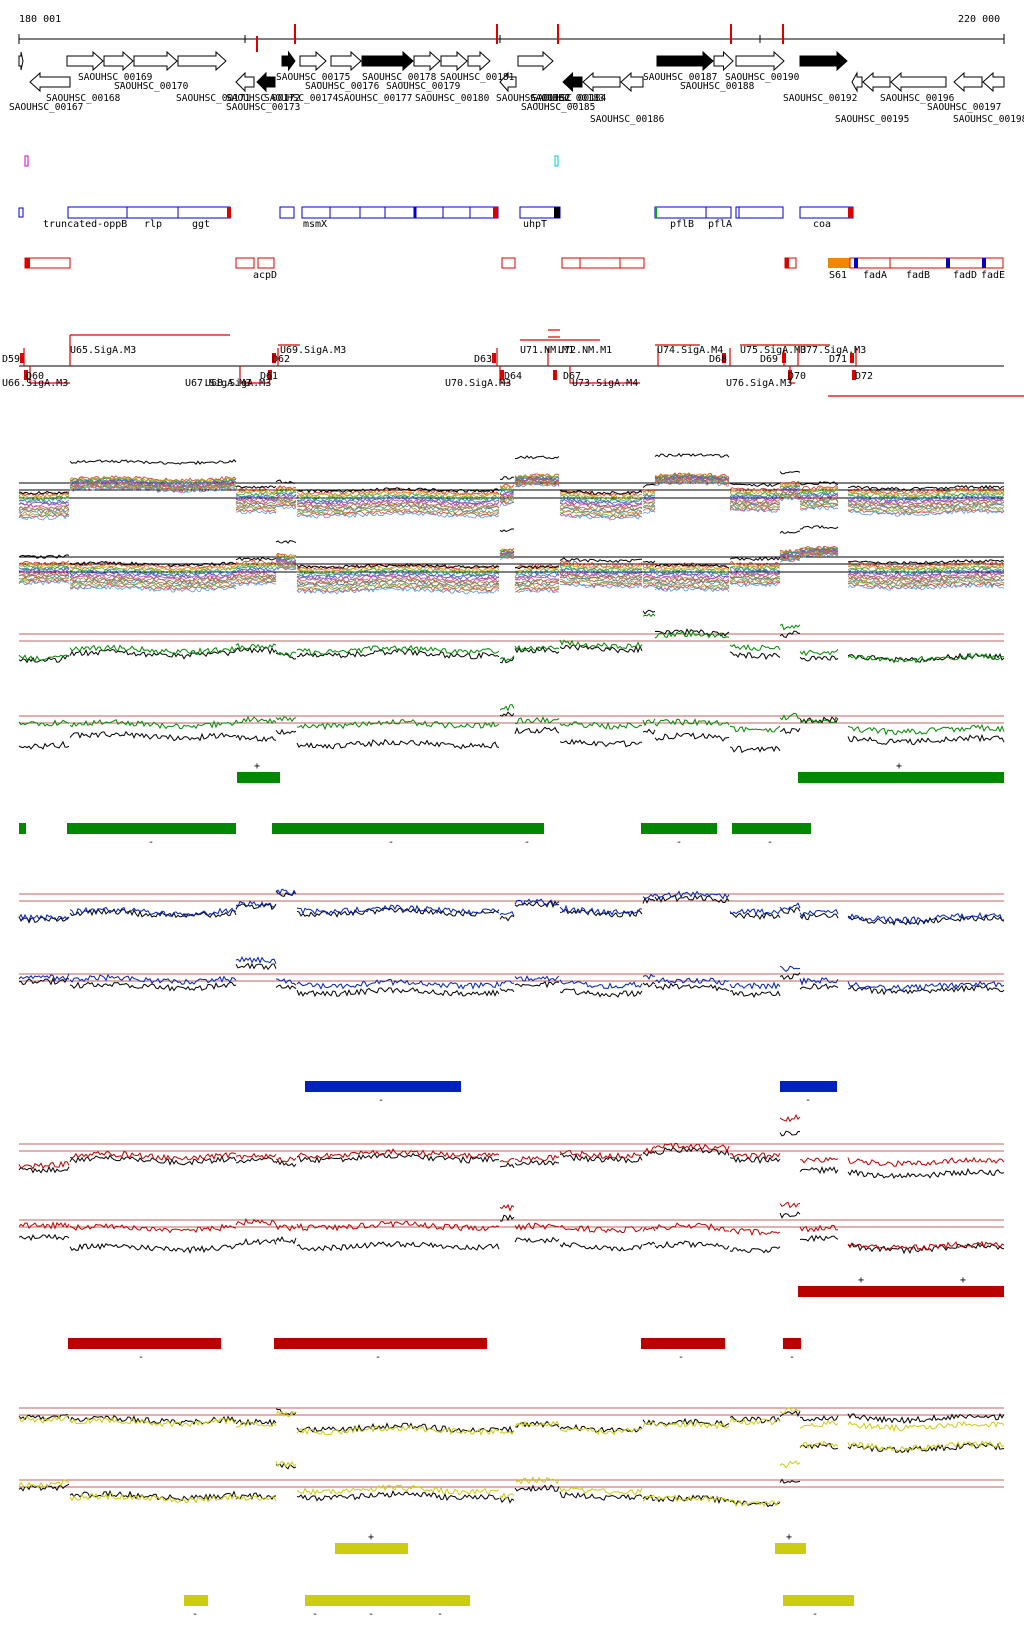  I want to click on boundary-label: D68, so click(718, 359).